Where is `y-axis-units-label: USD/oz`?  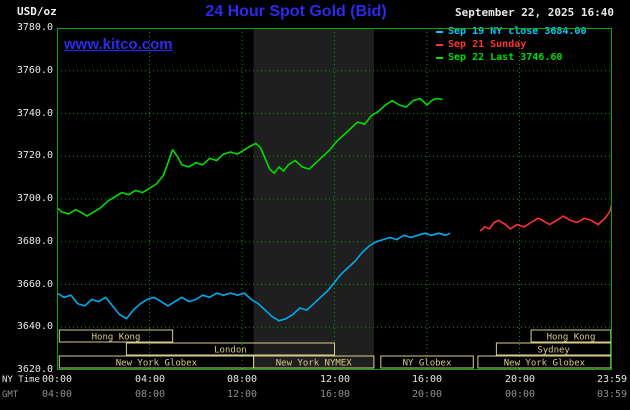 y-axis-units-label: USD/oz is located at coordinates (37, 11).